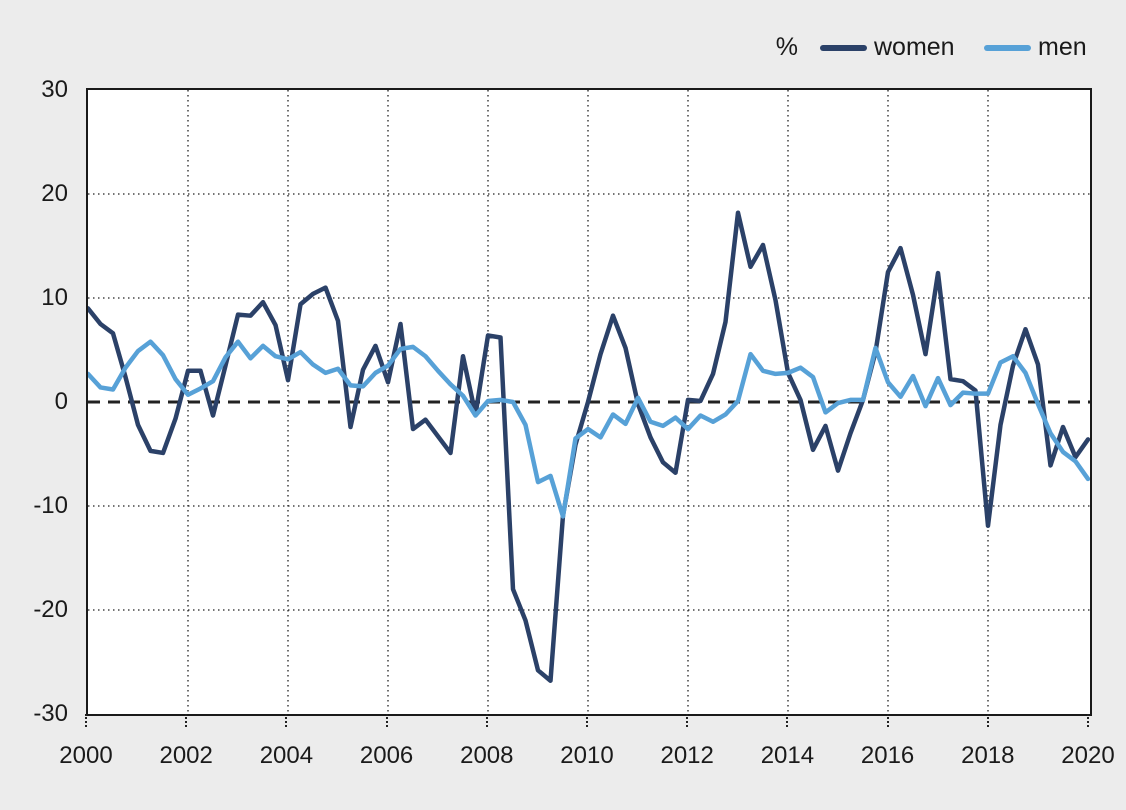 This screenshot has width=1126, height=810. What do you see at coordinates (1062, 47) in the screenshot?
I see `legend-men-label: men` at bounding box center [1062, 47].